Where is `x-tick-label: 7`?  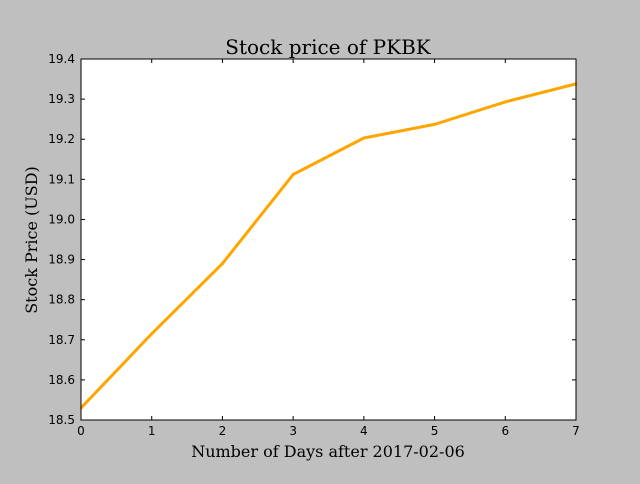
x-tick-label: 7 is located at coordinates (576, 431).